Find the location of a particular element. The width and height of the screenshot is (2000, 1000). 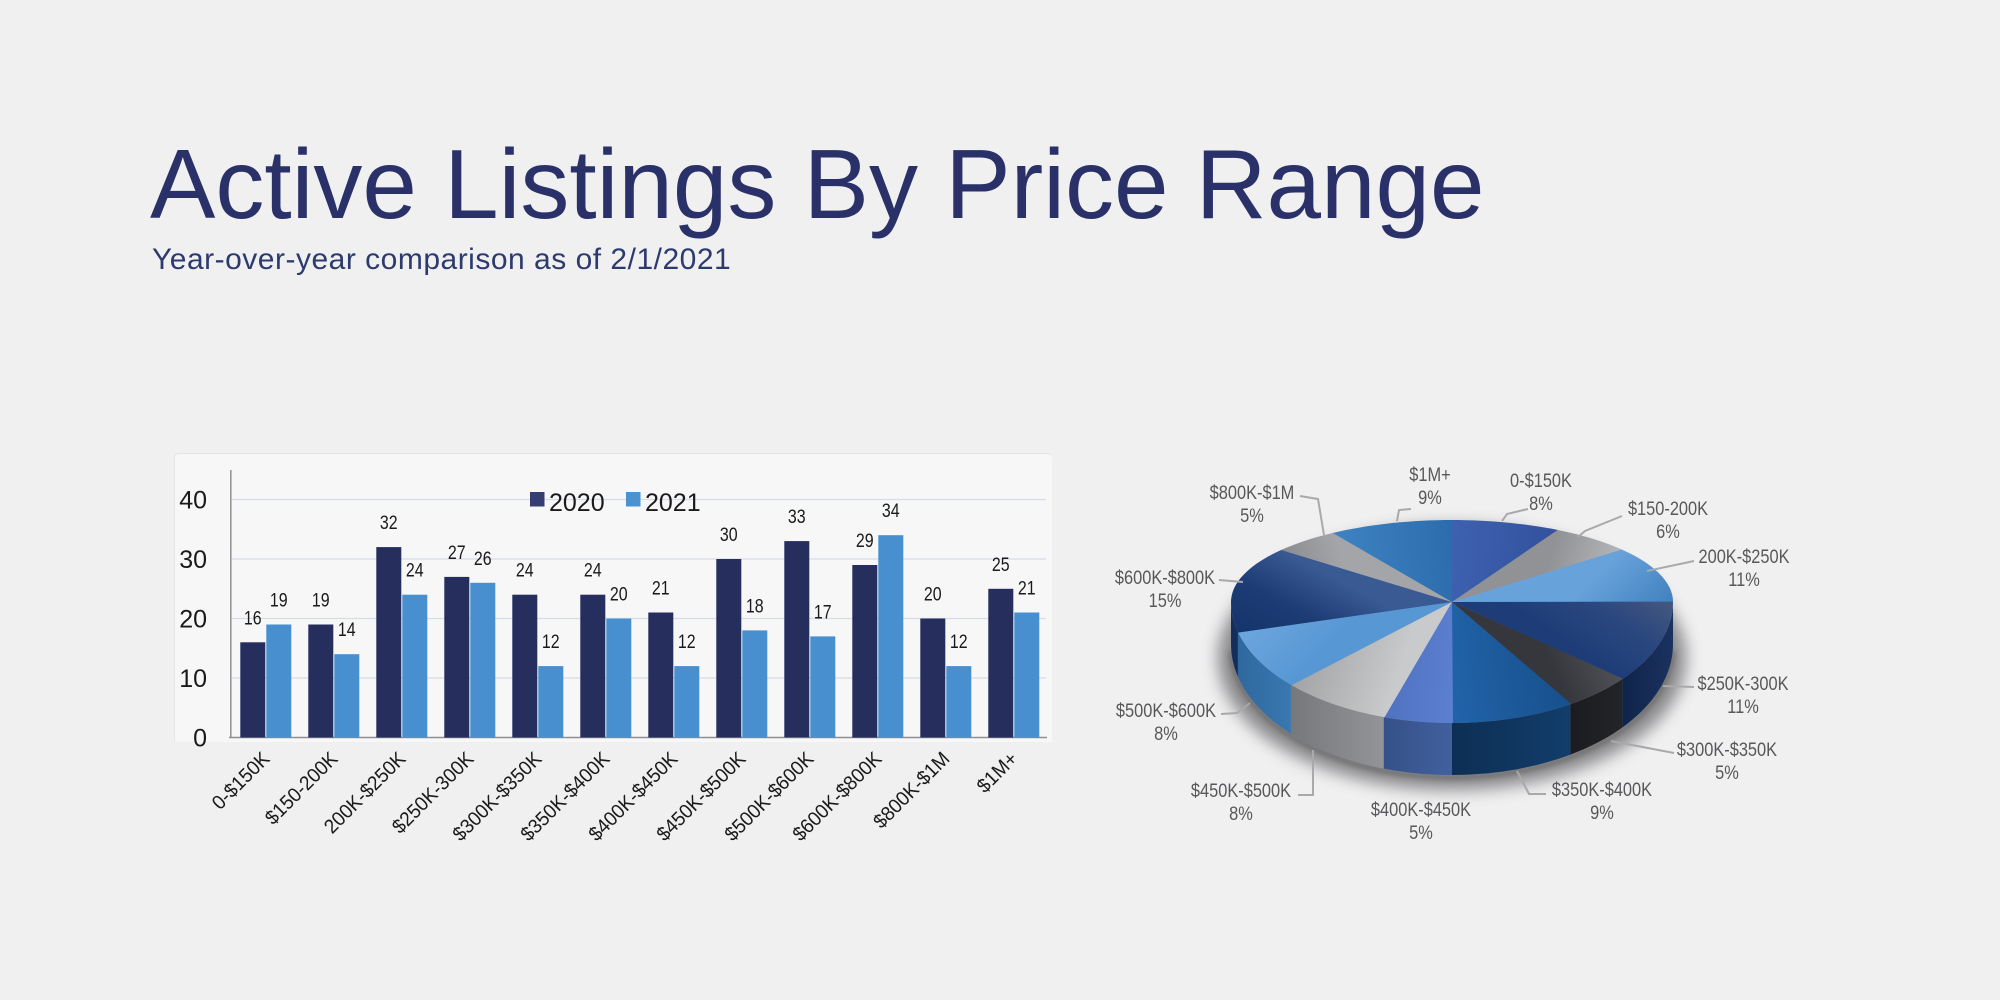

svg-text: 2020 is located at coordinates (577, 503).